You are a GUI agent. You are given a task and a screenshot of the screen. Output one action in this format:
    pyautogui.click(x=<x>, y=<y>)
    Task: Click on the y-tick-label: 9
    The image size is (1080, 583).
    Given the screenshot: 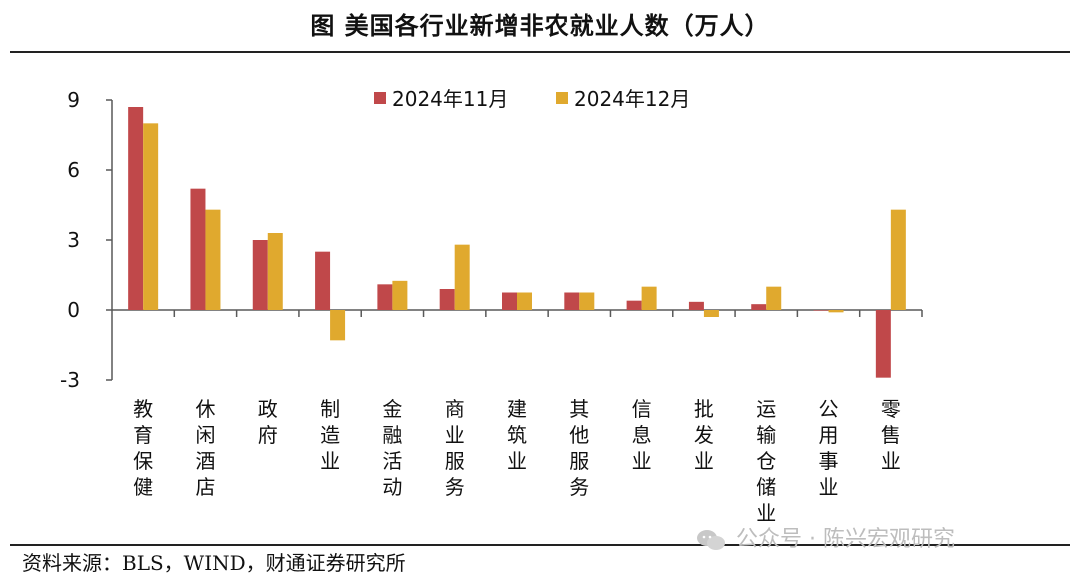 What is the action you would take?
    pyautogui.click(x=73, y=100)
    